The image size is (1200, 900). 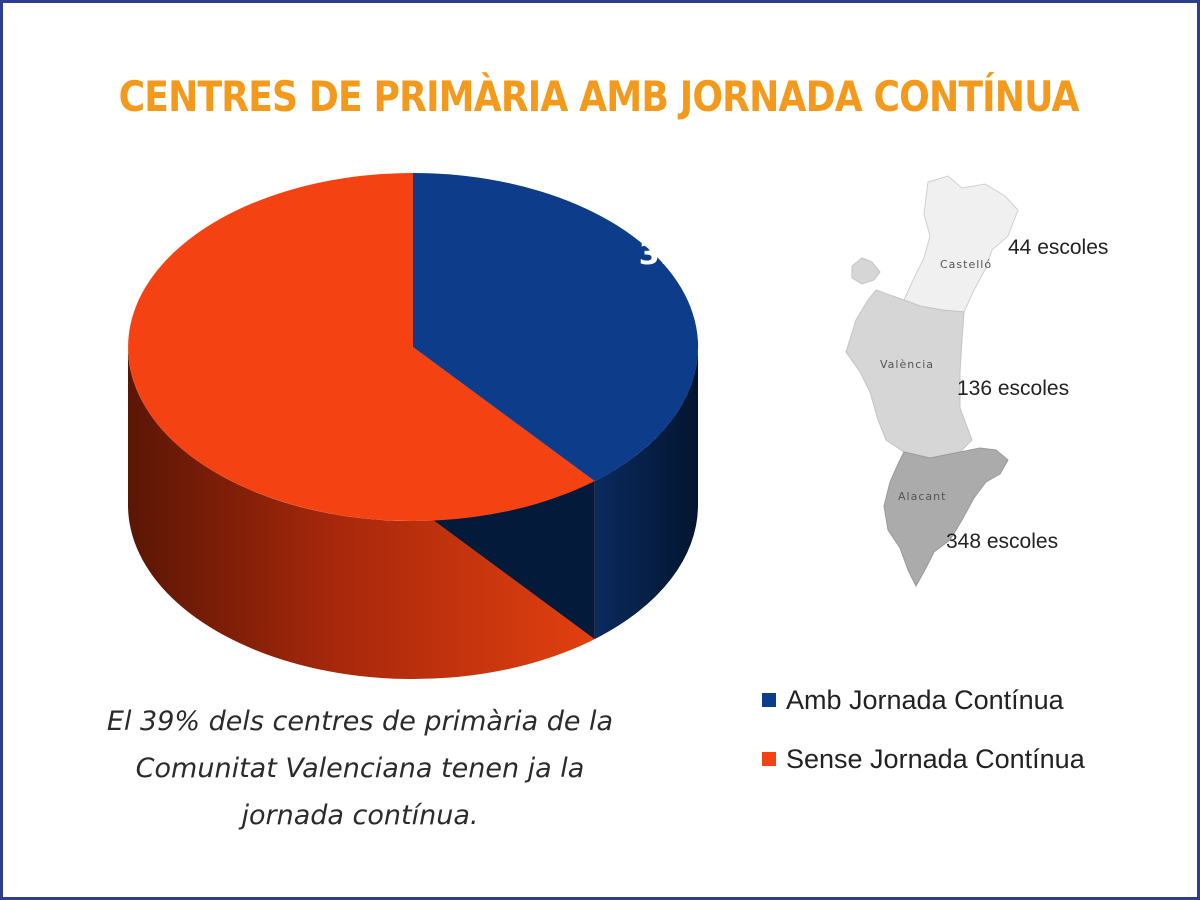 What do you see at coordinates (1002, 541) in the screenshot?
I see `map-count-alacant: 348 escoles` at bounding box center [1002, 541].